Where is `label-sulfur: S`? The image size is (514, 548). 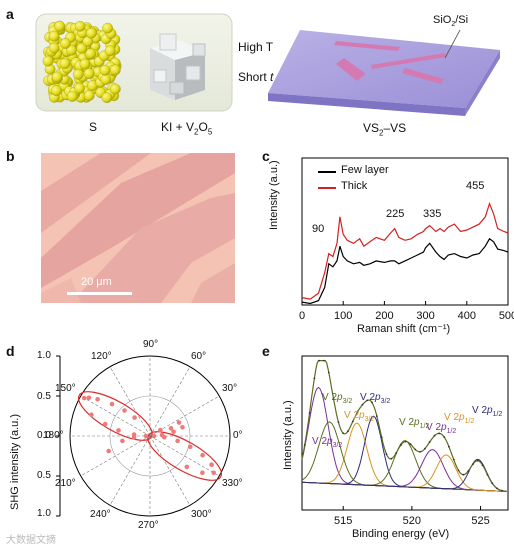
label-sulfur: S is located at coordinates (93, 127).